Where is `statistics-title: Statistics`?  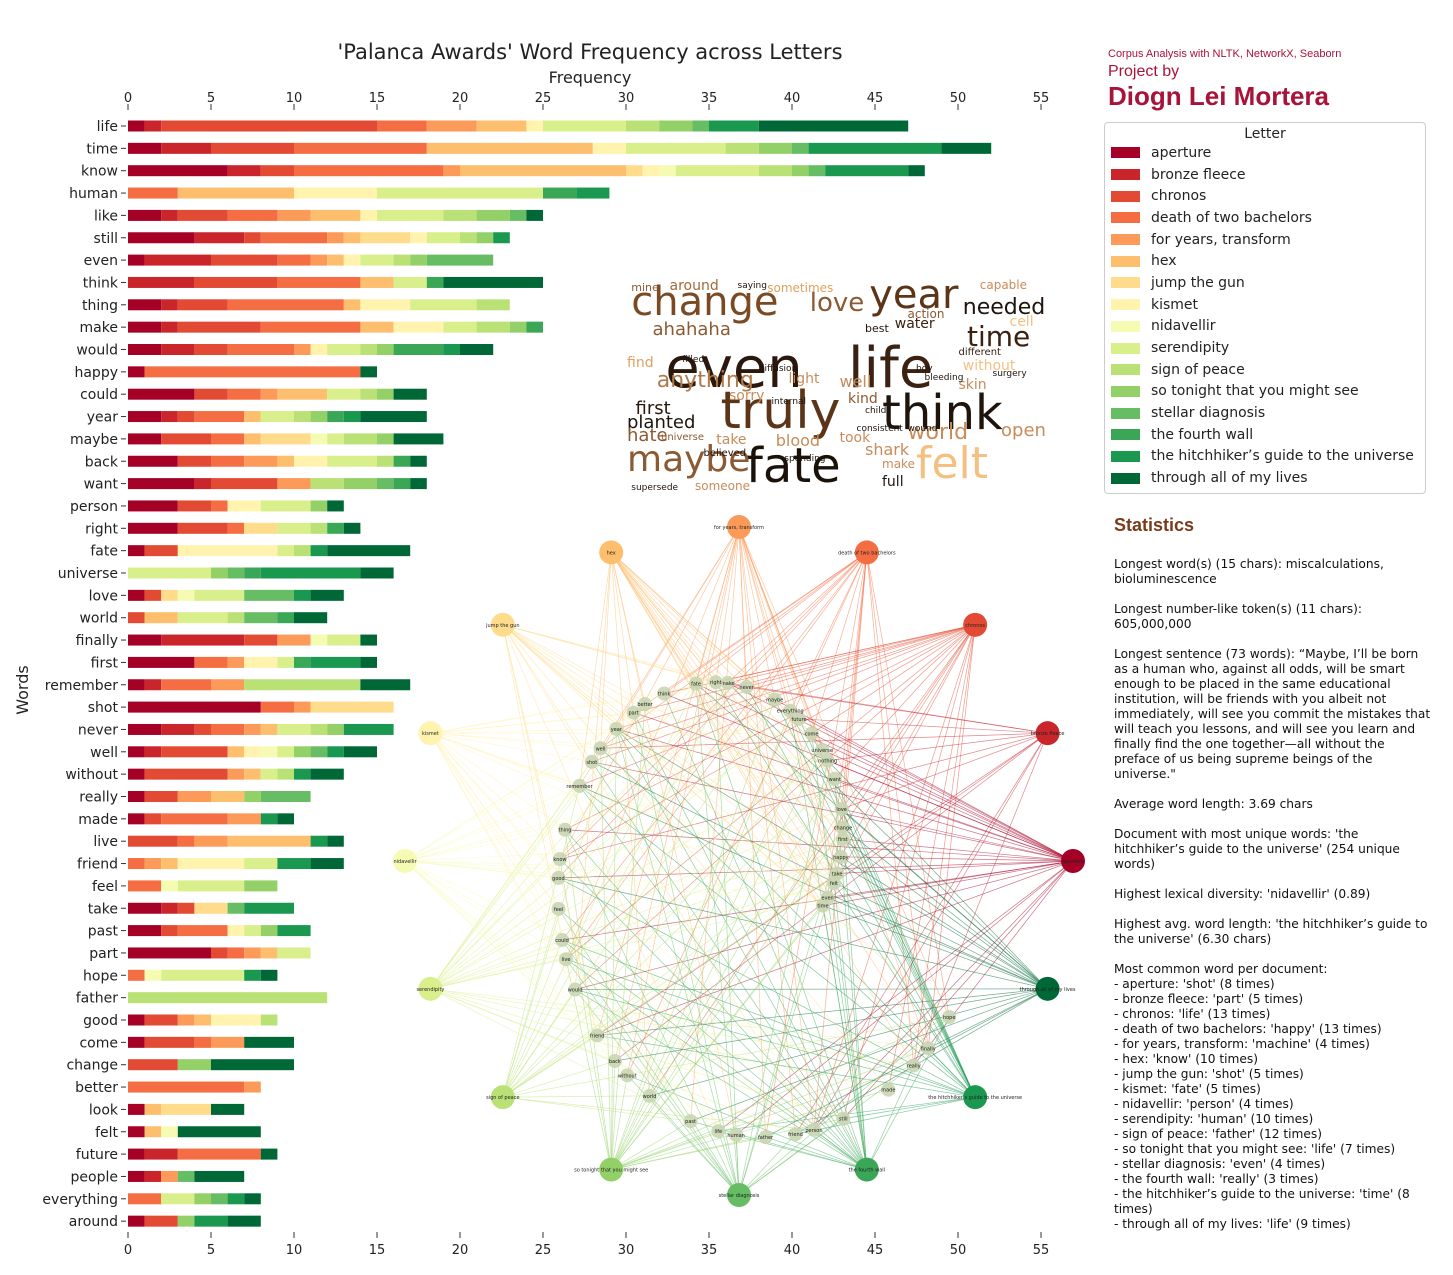 statistics-title: Statistics is located at coordinates (1154, 525).